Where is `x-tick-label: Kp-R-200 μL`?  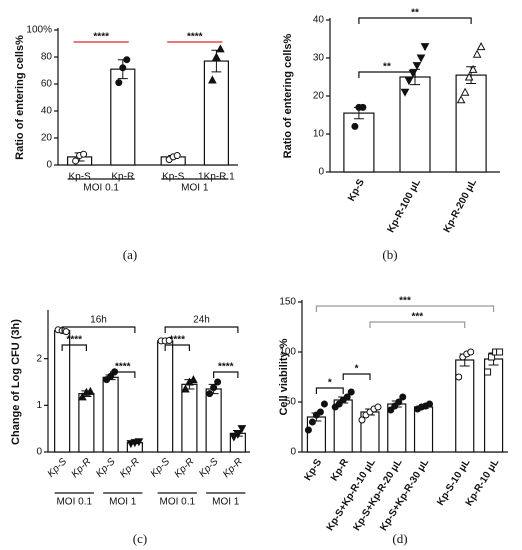 x-tick-label: Kp-R-200 μL is located at coordinates (460, 205).